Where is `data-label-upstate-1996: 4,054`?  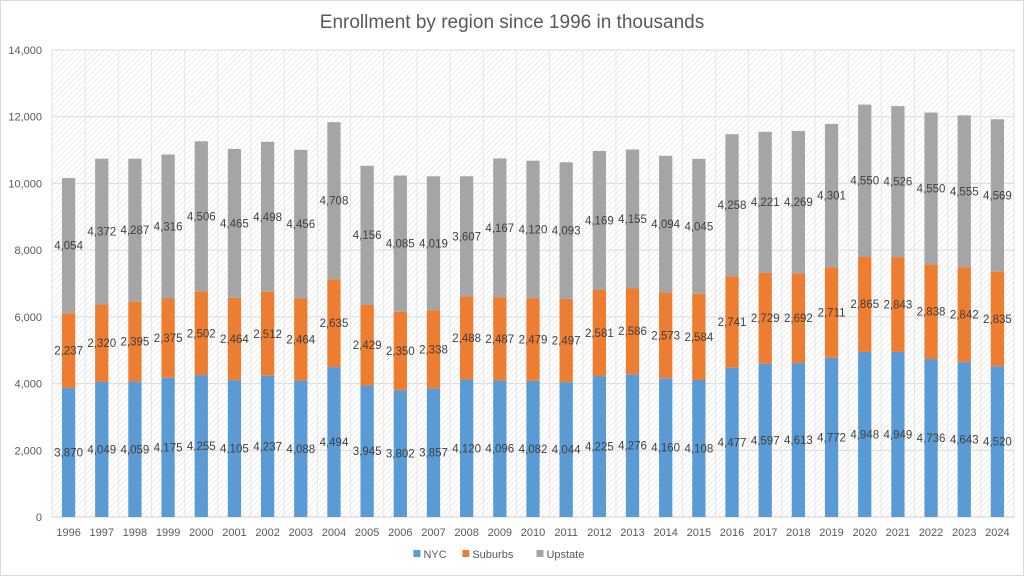
data-label-upstate-1996: 4,054 is located at coordinates (68, 247).